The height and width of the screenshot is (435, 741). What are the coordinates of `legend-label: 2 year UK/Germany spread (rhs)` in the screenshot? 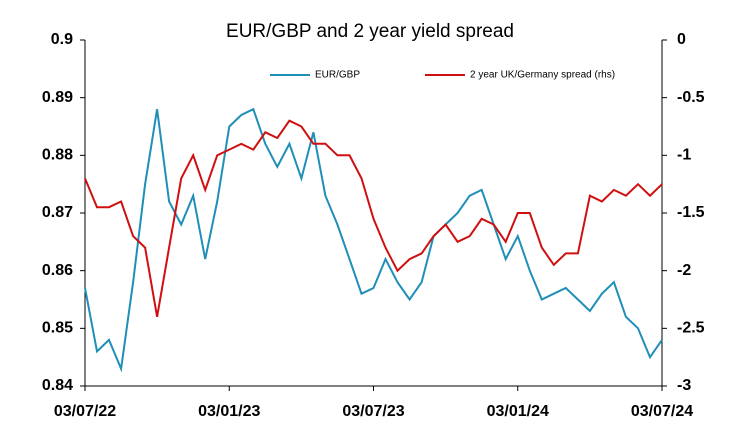 It's located at (542, 75).